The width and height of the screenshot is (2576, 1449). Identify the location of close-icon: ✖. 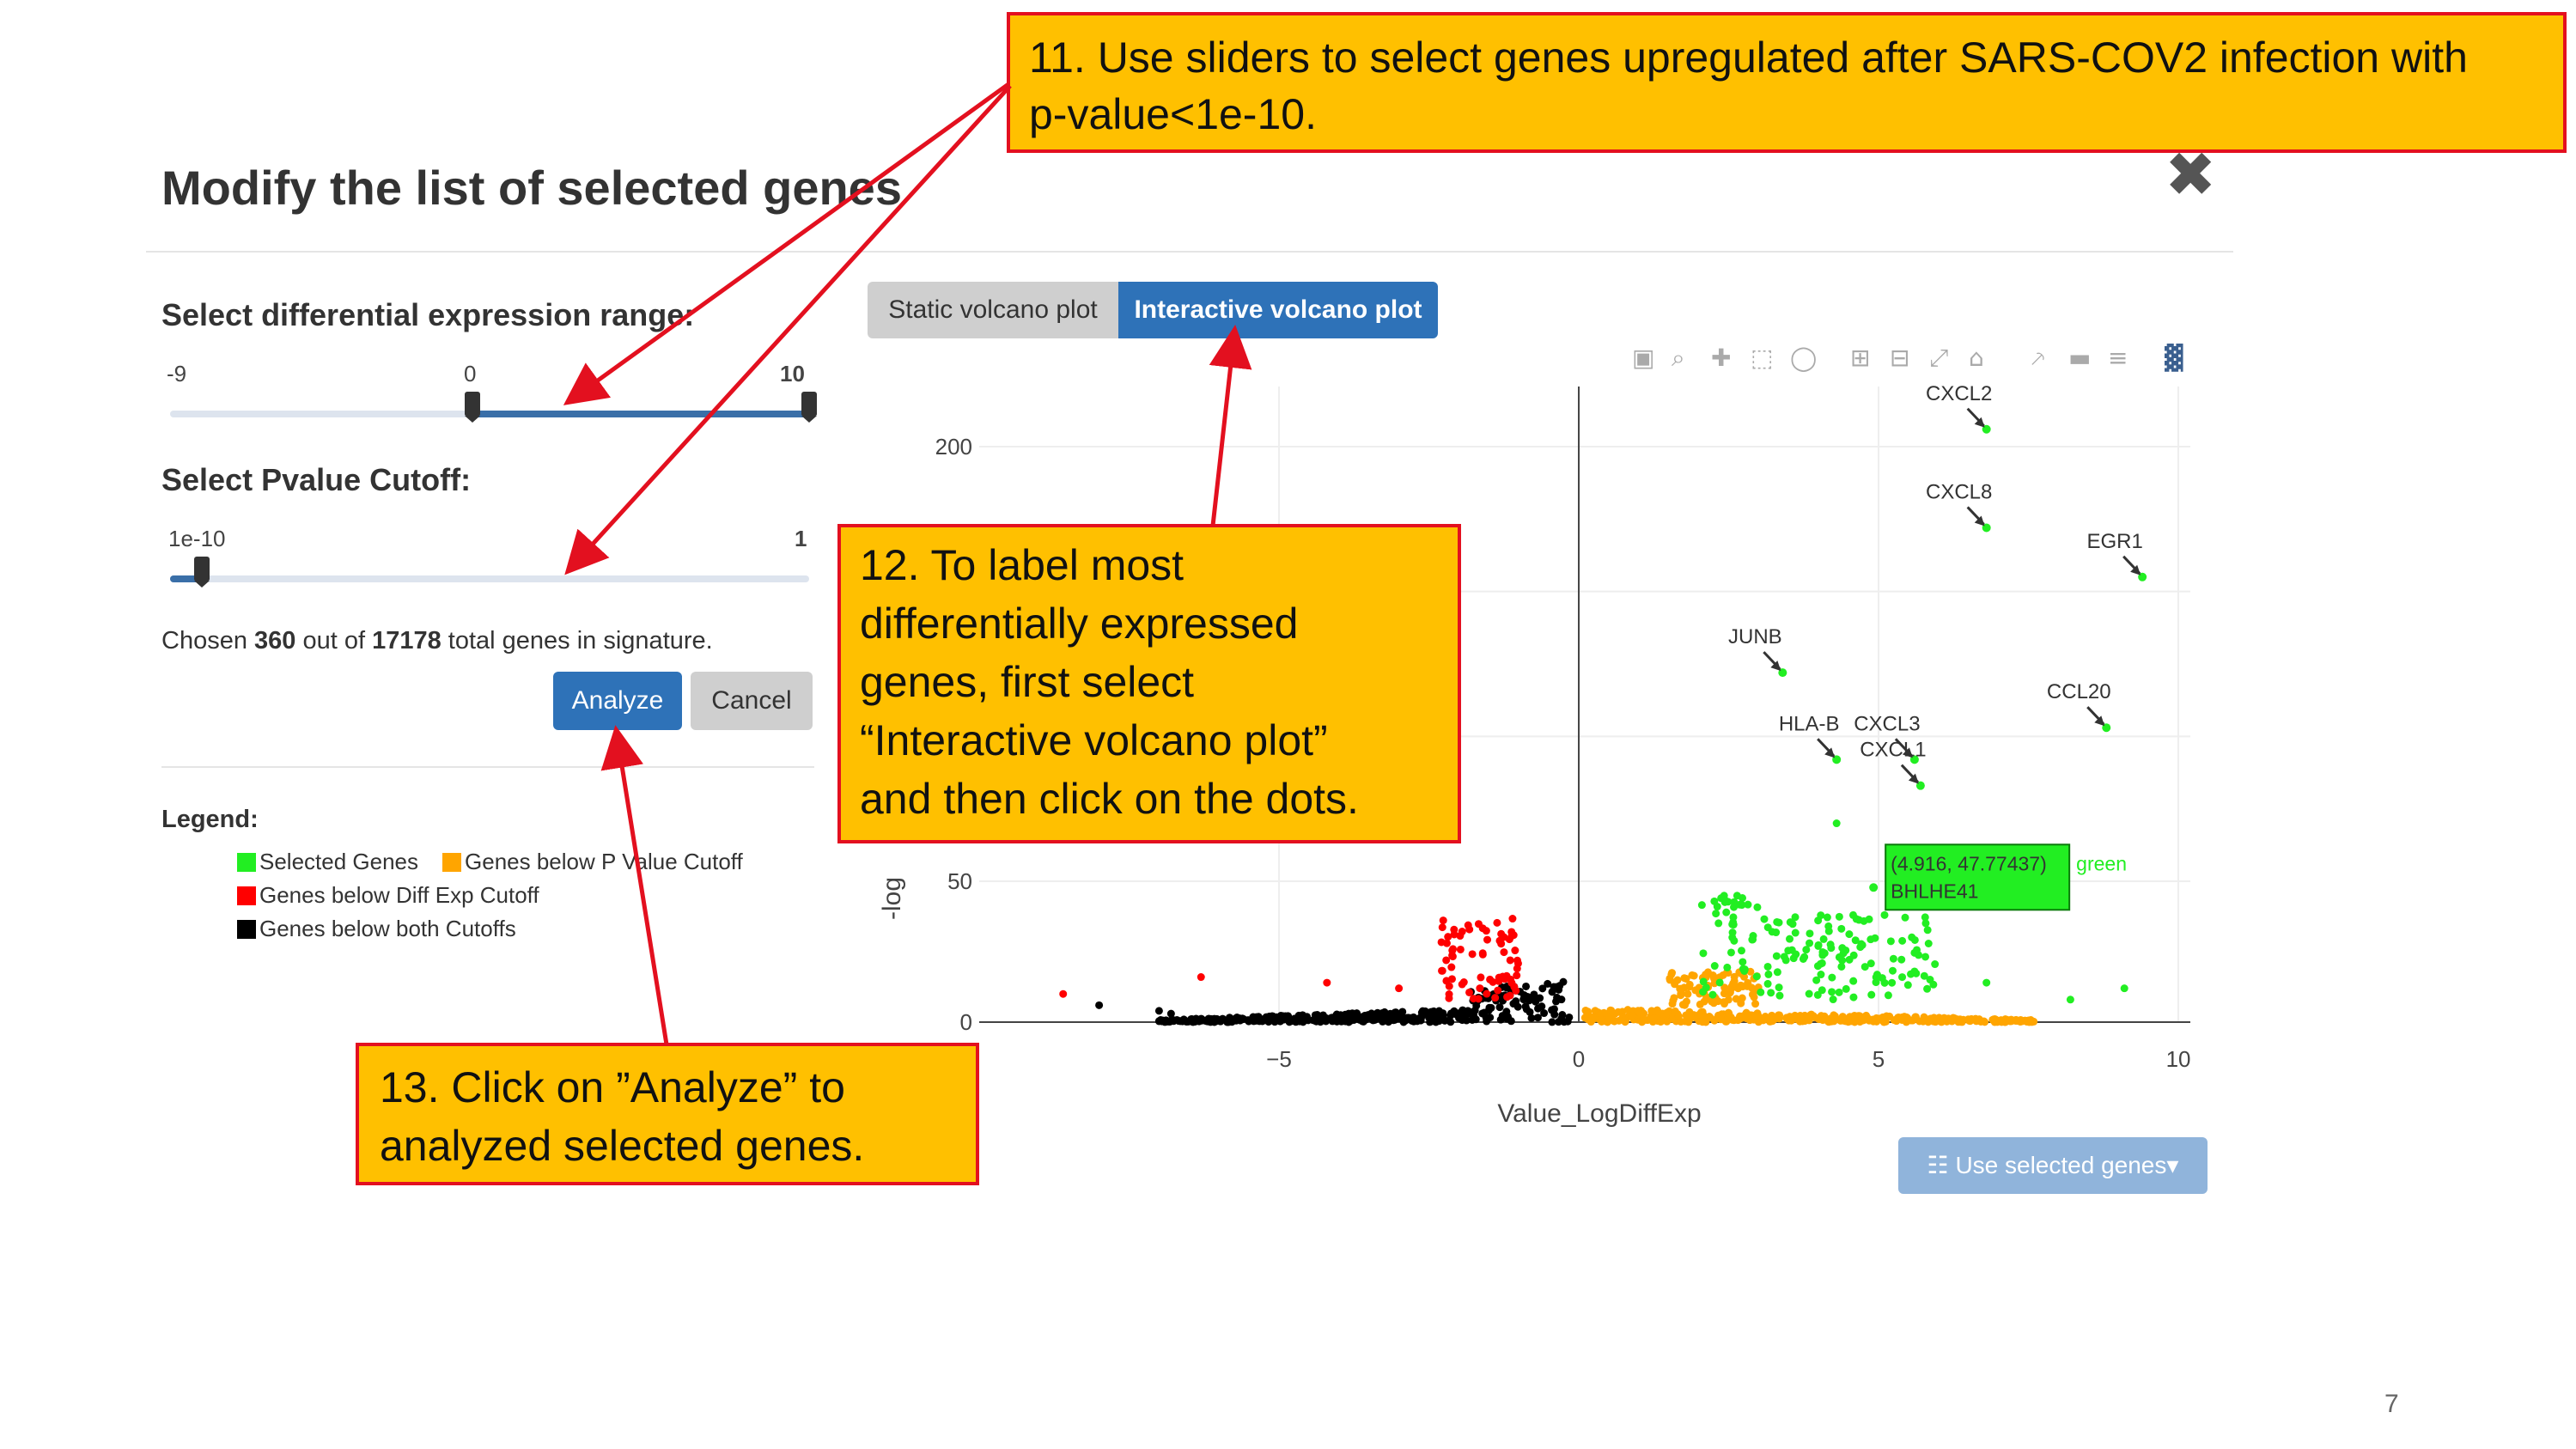
(2191, 175).